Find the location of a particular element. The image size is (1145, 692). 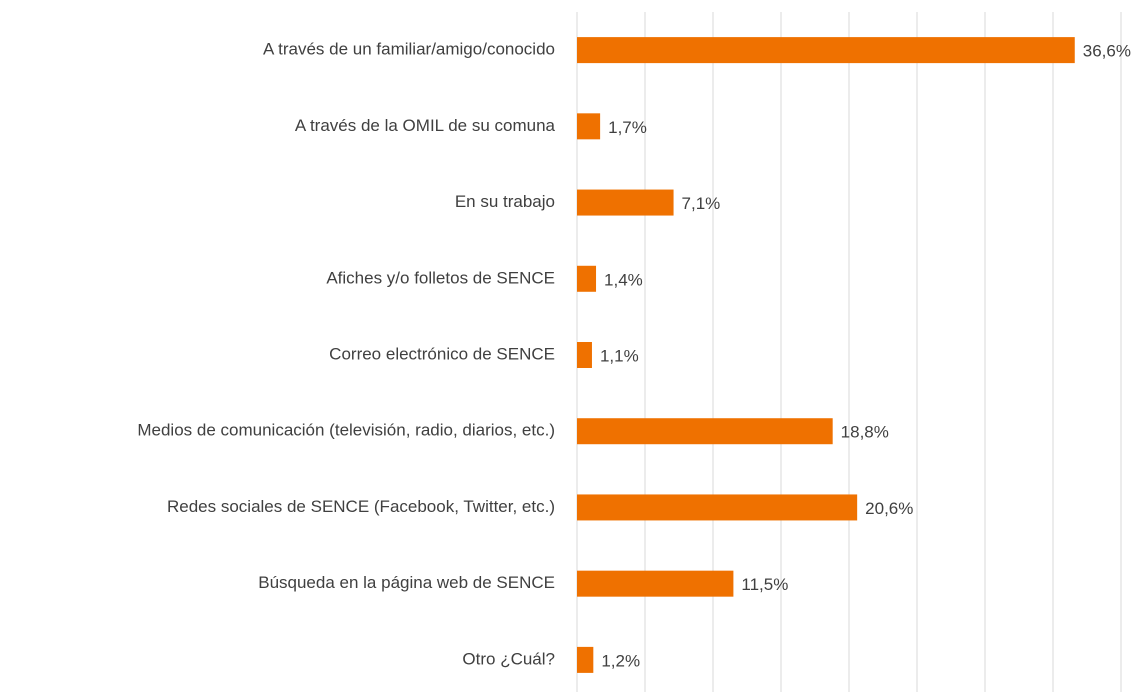

value-label: 11,5% is located at coordinates (764, 584).